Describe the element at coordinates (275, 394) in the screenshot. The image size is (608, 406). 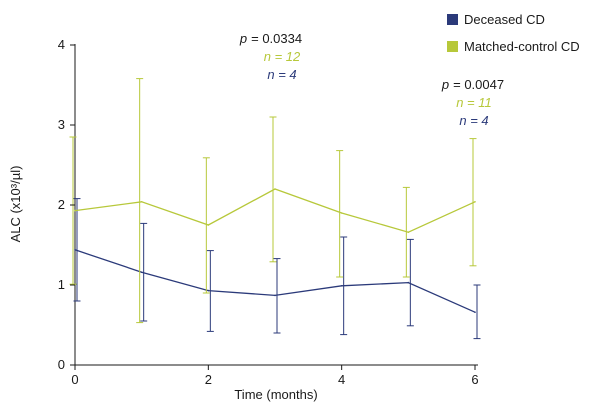
I see `x-axis-title: Time (months)` at that location.